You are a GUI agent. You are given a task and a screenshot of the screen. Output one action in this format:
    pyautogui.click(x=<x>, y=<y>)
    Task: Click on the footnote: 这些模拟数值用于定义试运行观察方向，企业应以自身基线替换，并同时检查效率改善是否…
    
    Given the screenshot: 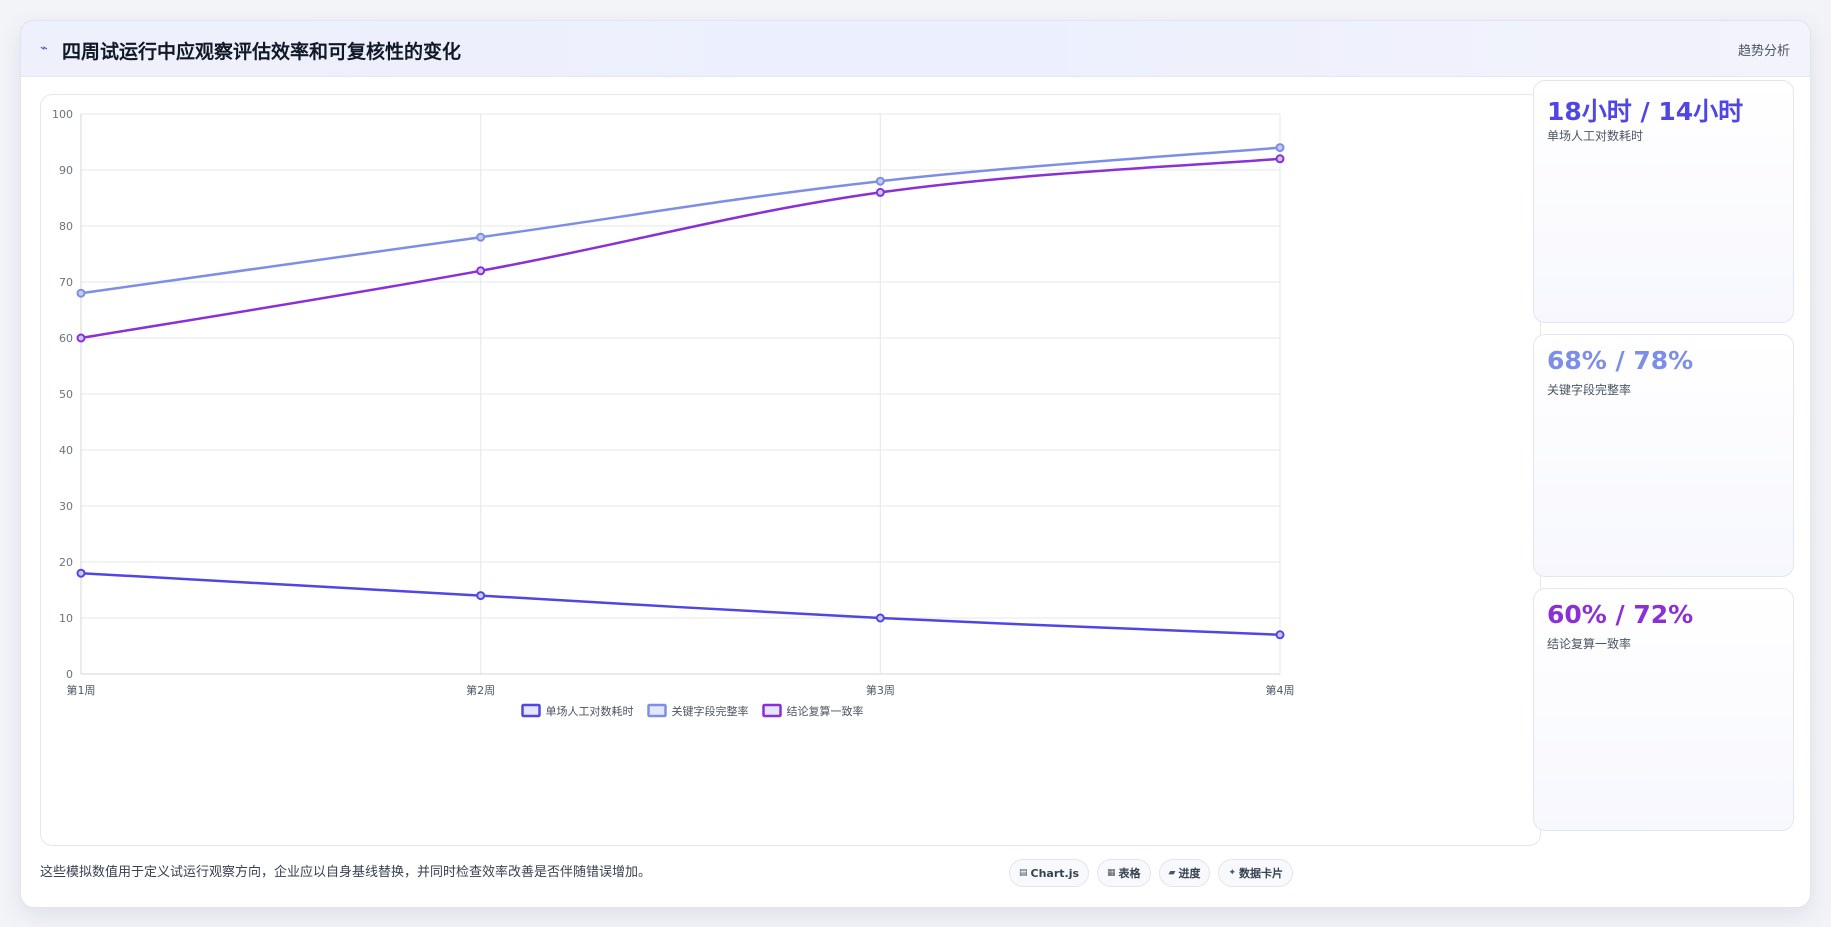 What is the action you would take?
    pyautogui.click(x=346, y=872)
    